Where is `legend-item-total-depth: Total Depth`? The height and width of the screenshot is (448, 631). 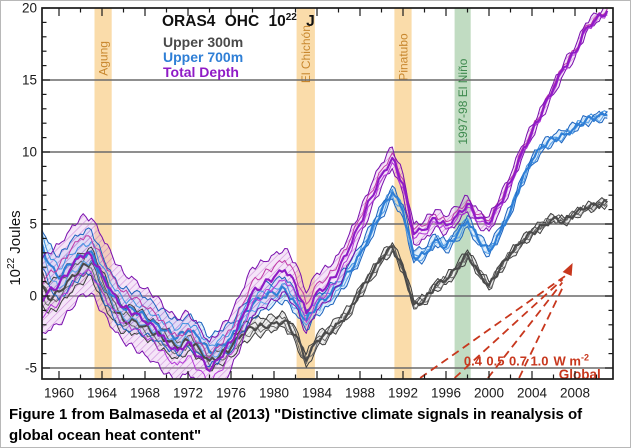 legend-item-total-depth: Total Depth is located at coordinates (203, 72).